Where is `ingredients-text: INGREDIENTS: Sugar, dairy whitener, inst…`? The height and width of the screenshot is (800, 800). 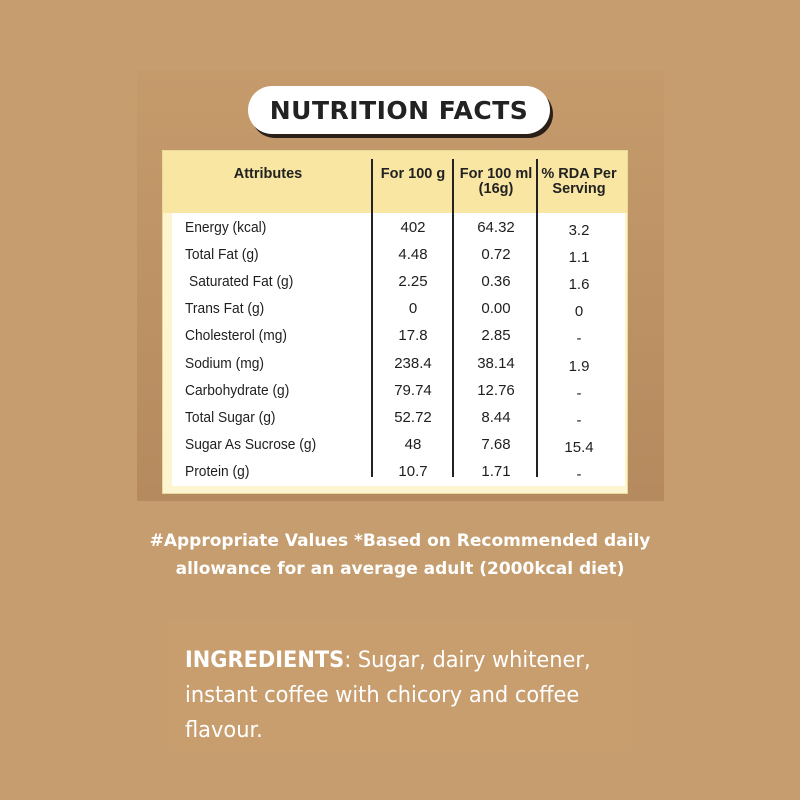 ingredients-text: INGREDIENTS: Sugar, dairy whitener, inst… is located at coordinates (389, 695).